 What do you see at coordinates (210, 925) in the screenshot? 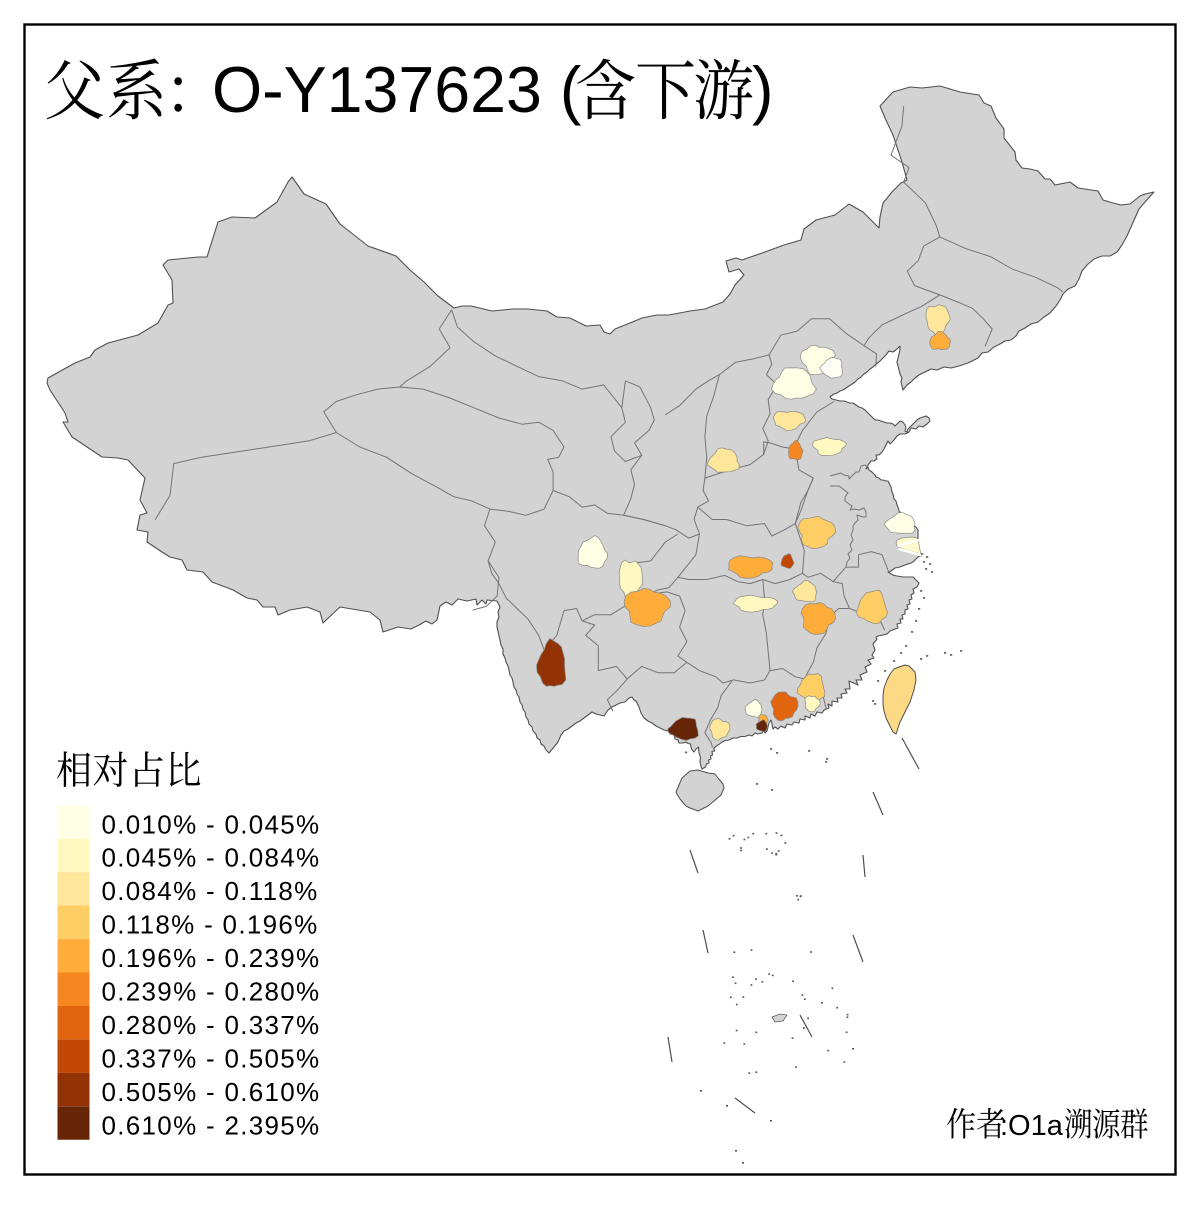
I see `svg-text: 0.118% - 0.196%` at bounding box center [210, 925].